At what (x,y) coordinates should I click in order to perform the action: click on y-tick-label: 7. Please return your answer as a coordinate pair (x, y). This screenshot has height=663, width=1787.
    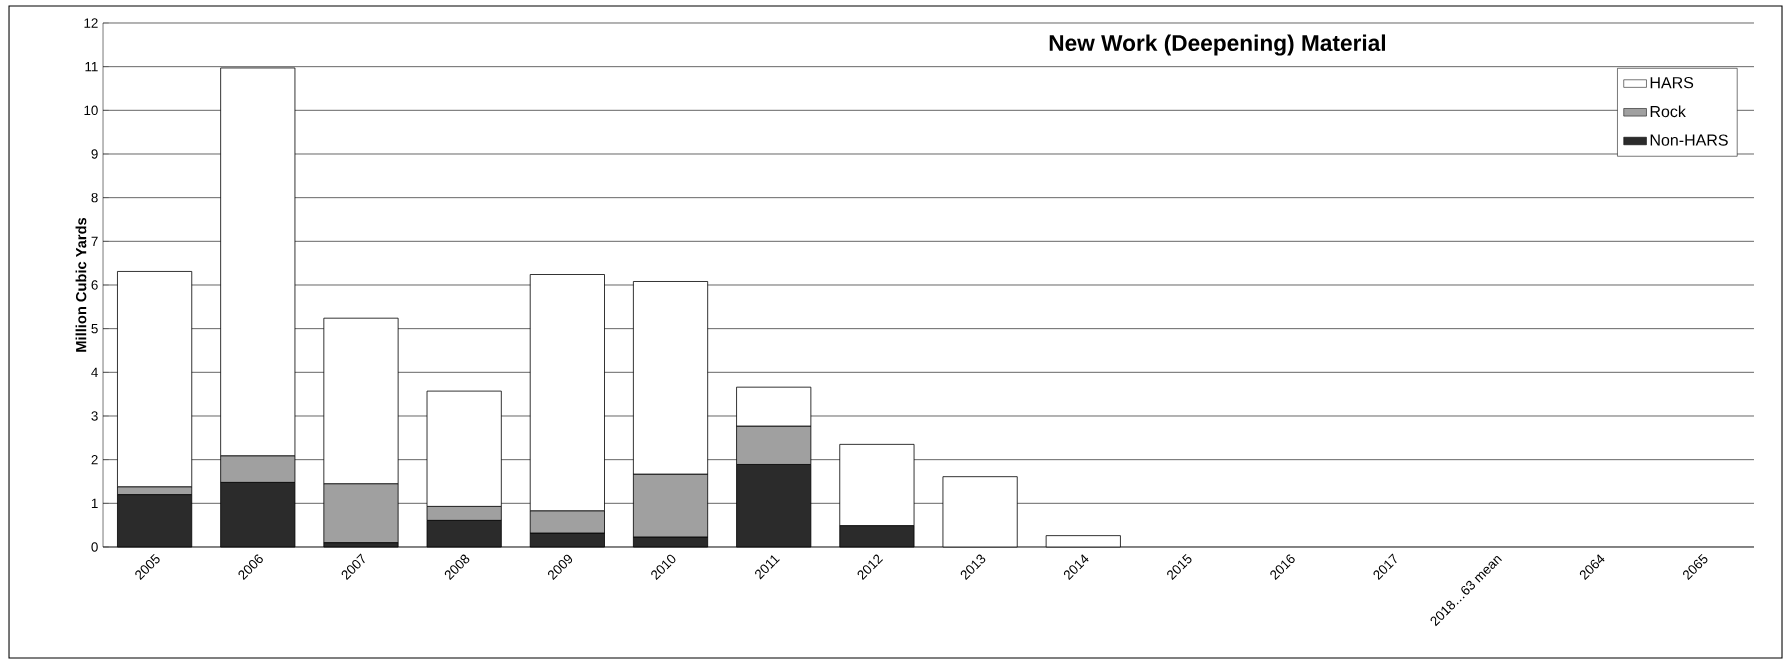
    Looking at the image, I should click on (94, 241).